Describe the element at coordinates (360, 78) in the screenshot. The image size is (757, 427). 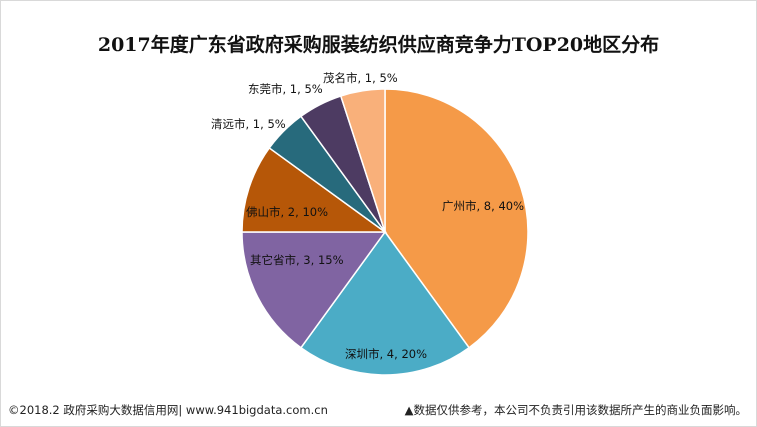
I see `data-label-7: 茂名市, 1, 5%` at that location.